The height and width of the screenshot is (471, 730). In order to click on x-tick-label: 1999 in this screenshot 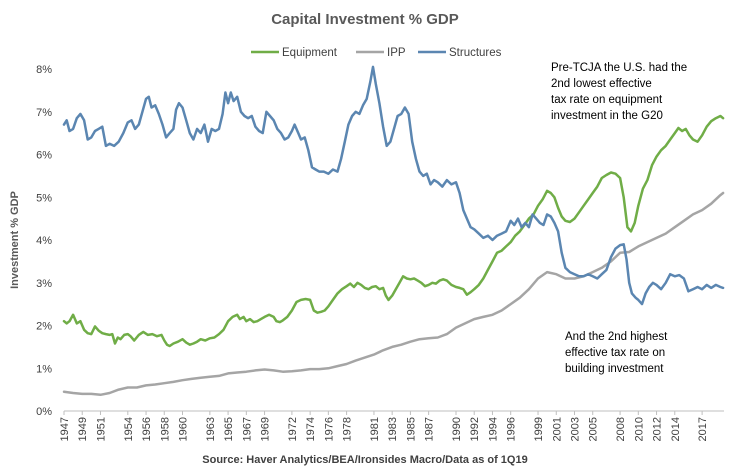, I will do `click(539, 429)`.